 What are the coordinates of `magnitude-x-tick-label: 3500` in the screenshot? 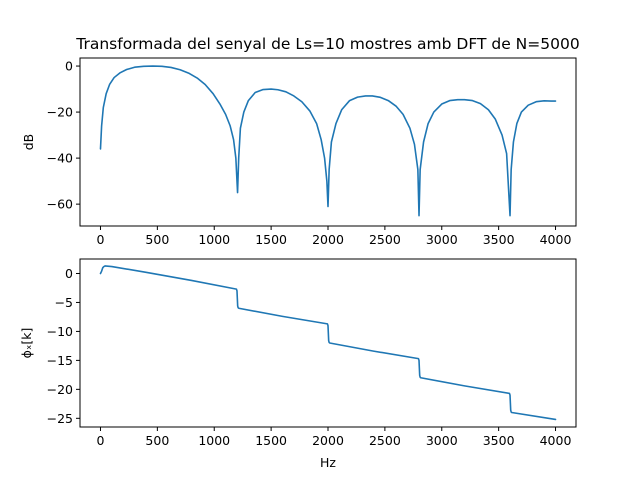 It's located at (499, 239).